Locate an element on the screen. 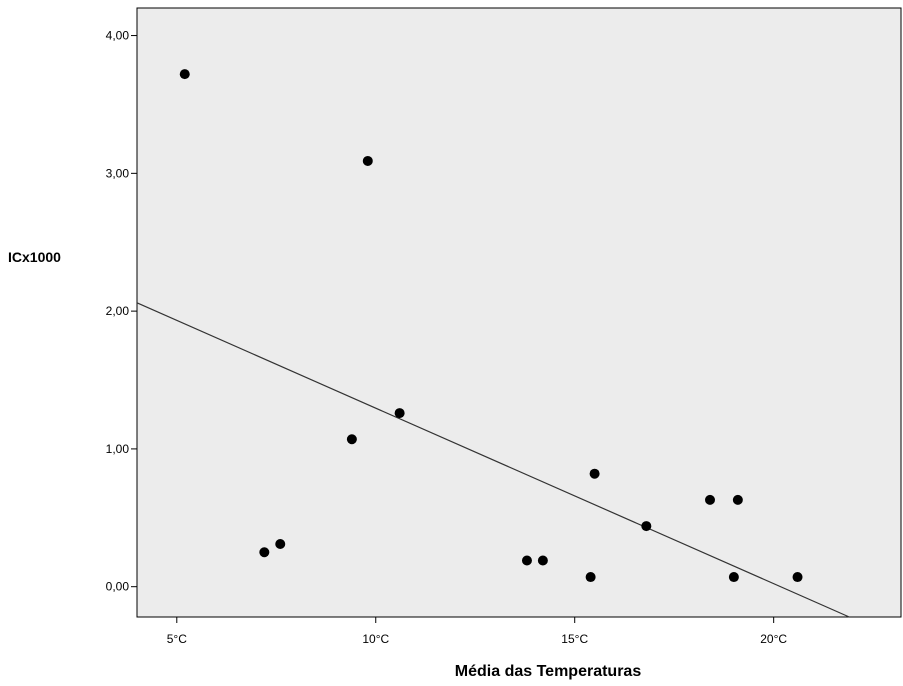  y-tick-label: 0,00 is located at coordinates (118, 587).